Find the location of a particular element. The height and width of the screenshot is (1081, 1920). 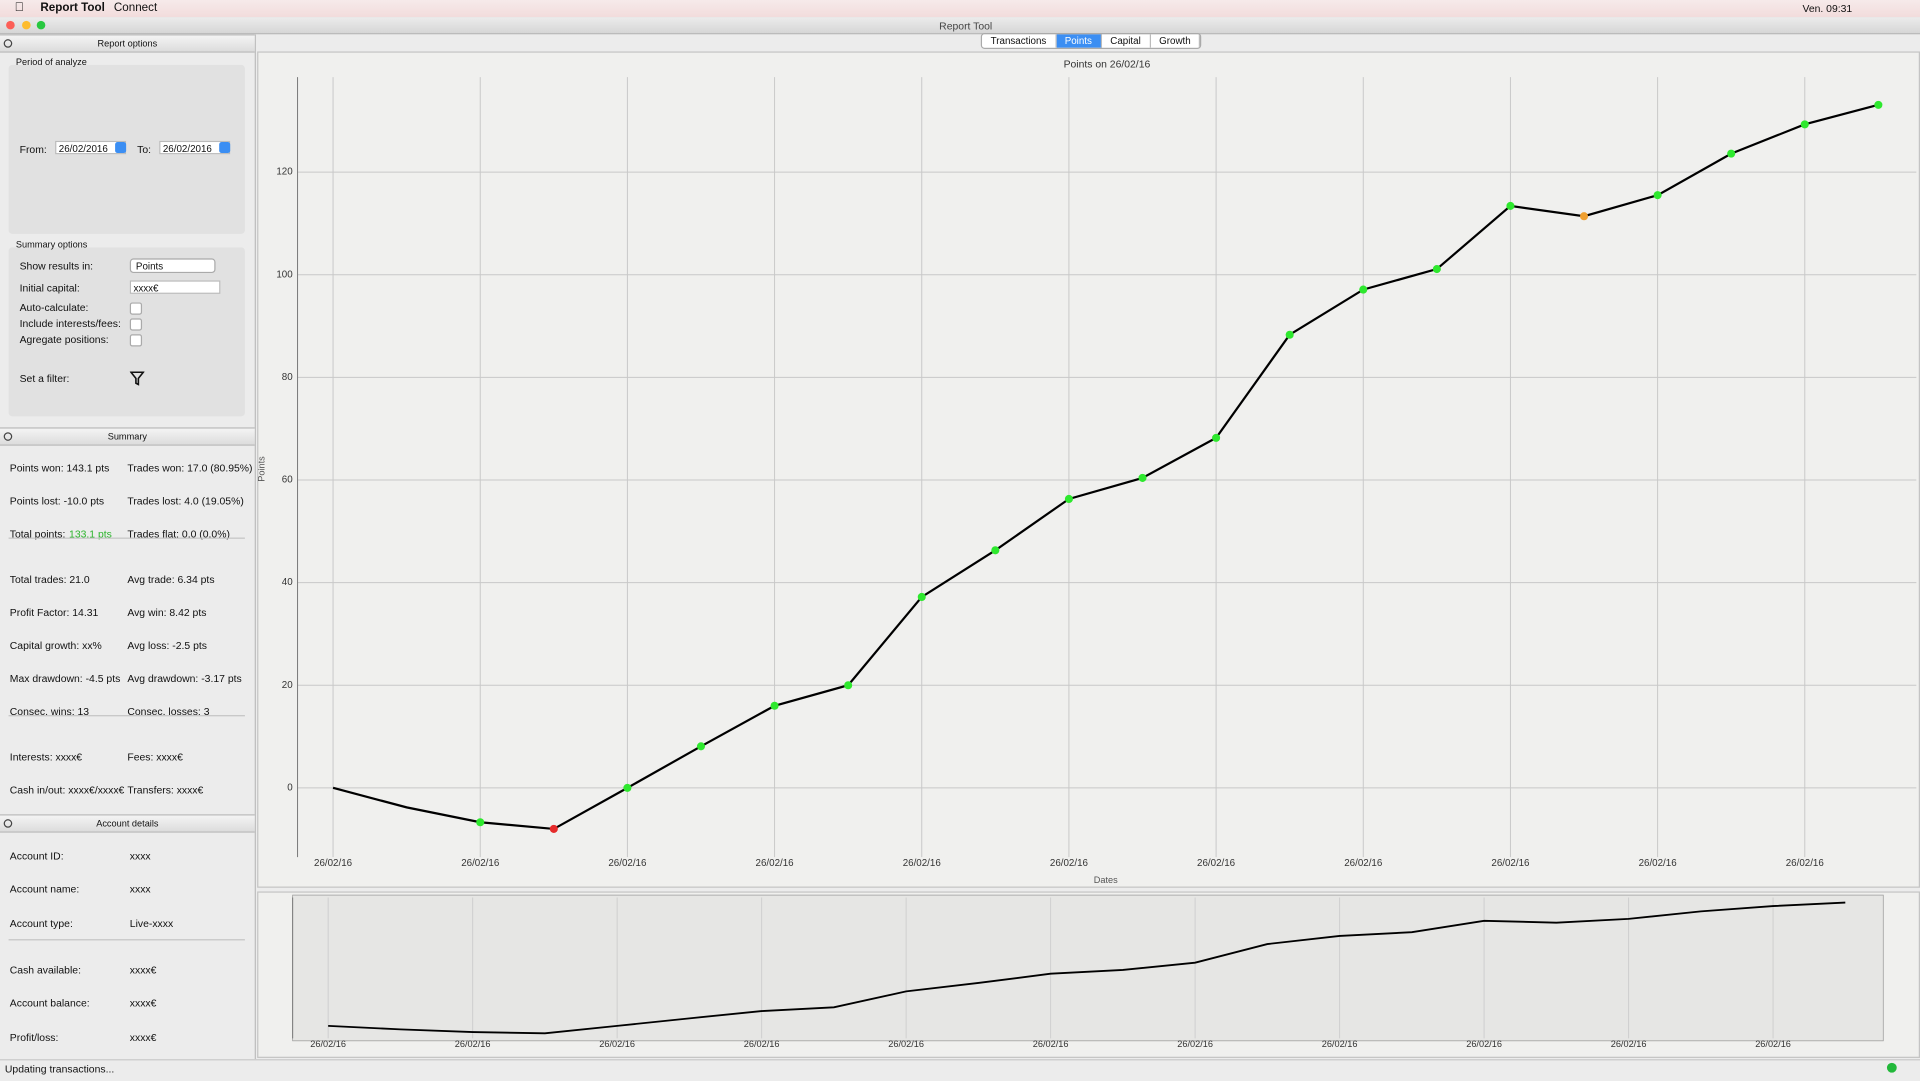

account-label: Account name: is located at coordinates (44, 889).